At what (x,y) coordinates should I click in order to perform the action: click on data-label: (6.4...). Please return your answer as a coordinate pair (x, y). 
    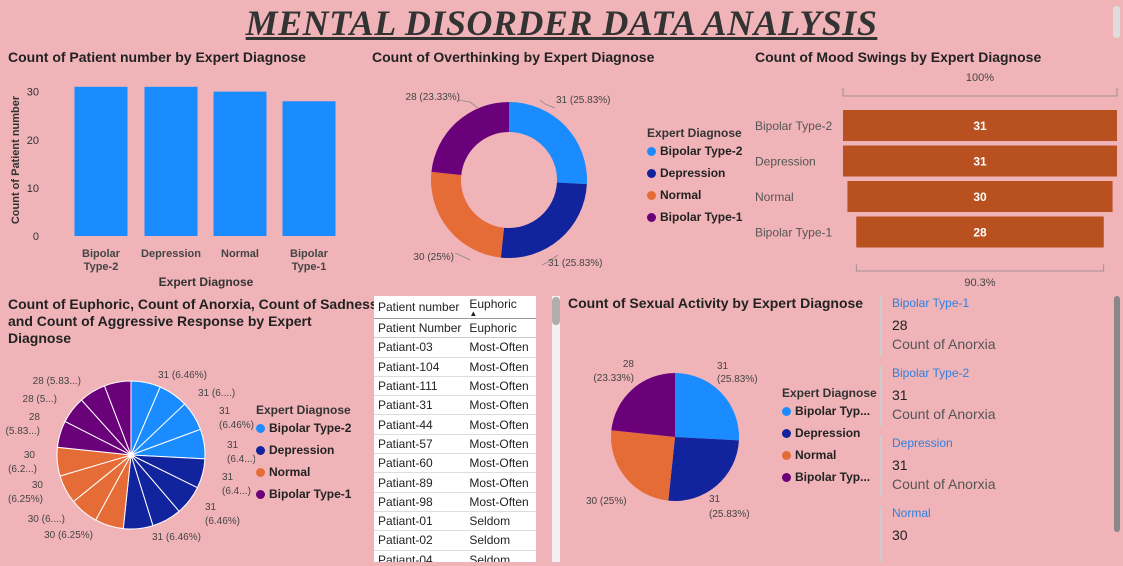
    Looking at the image, I should click on (236, 491).